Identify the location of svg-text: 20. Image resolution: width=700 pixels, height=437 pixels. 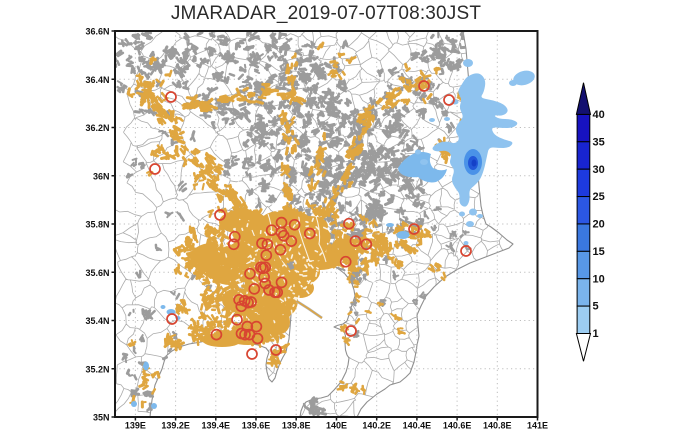
(599, 225).